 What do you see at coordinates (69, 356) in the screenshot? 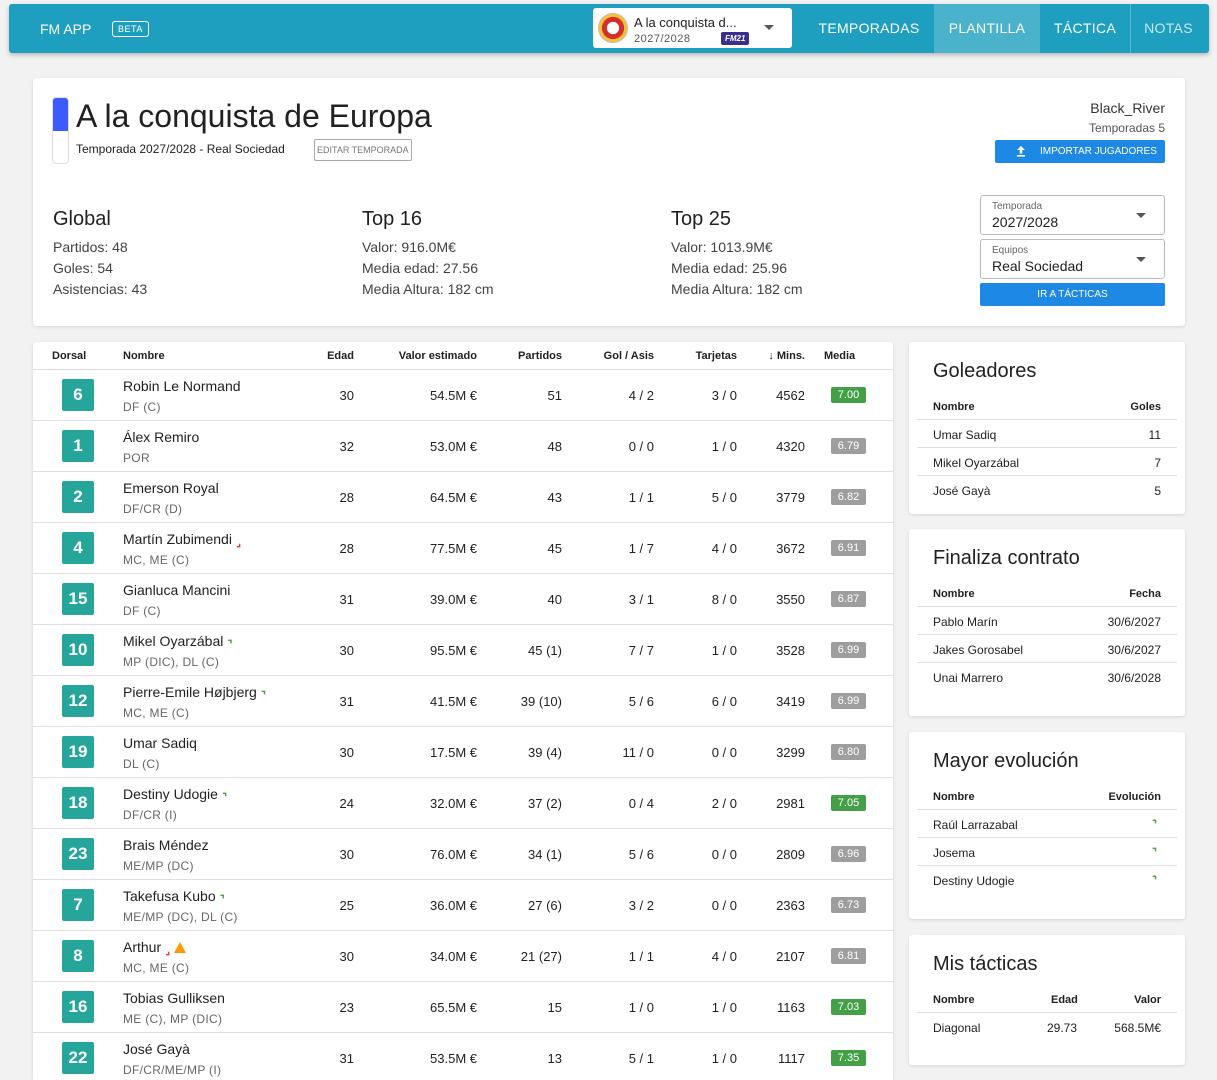
I see `col-dorsal: Dorsal` at bounding box center [69, 356].